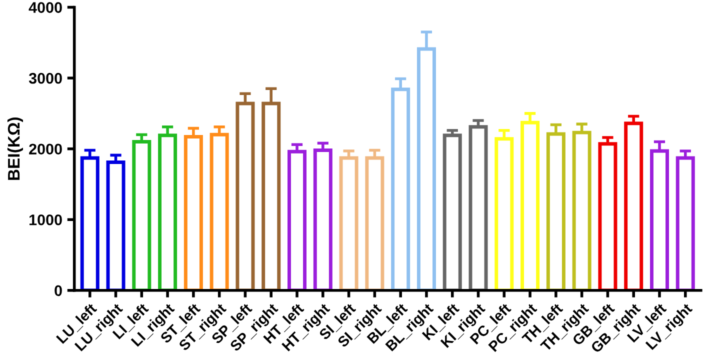 The image size is (708, 363). What do you see at coordinates (45, 149) in the screenshot?
I see `y-tick-label: 2000` at bounding box center [45, 149].